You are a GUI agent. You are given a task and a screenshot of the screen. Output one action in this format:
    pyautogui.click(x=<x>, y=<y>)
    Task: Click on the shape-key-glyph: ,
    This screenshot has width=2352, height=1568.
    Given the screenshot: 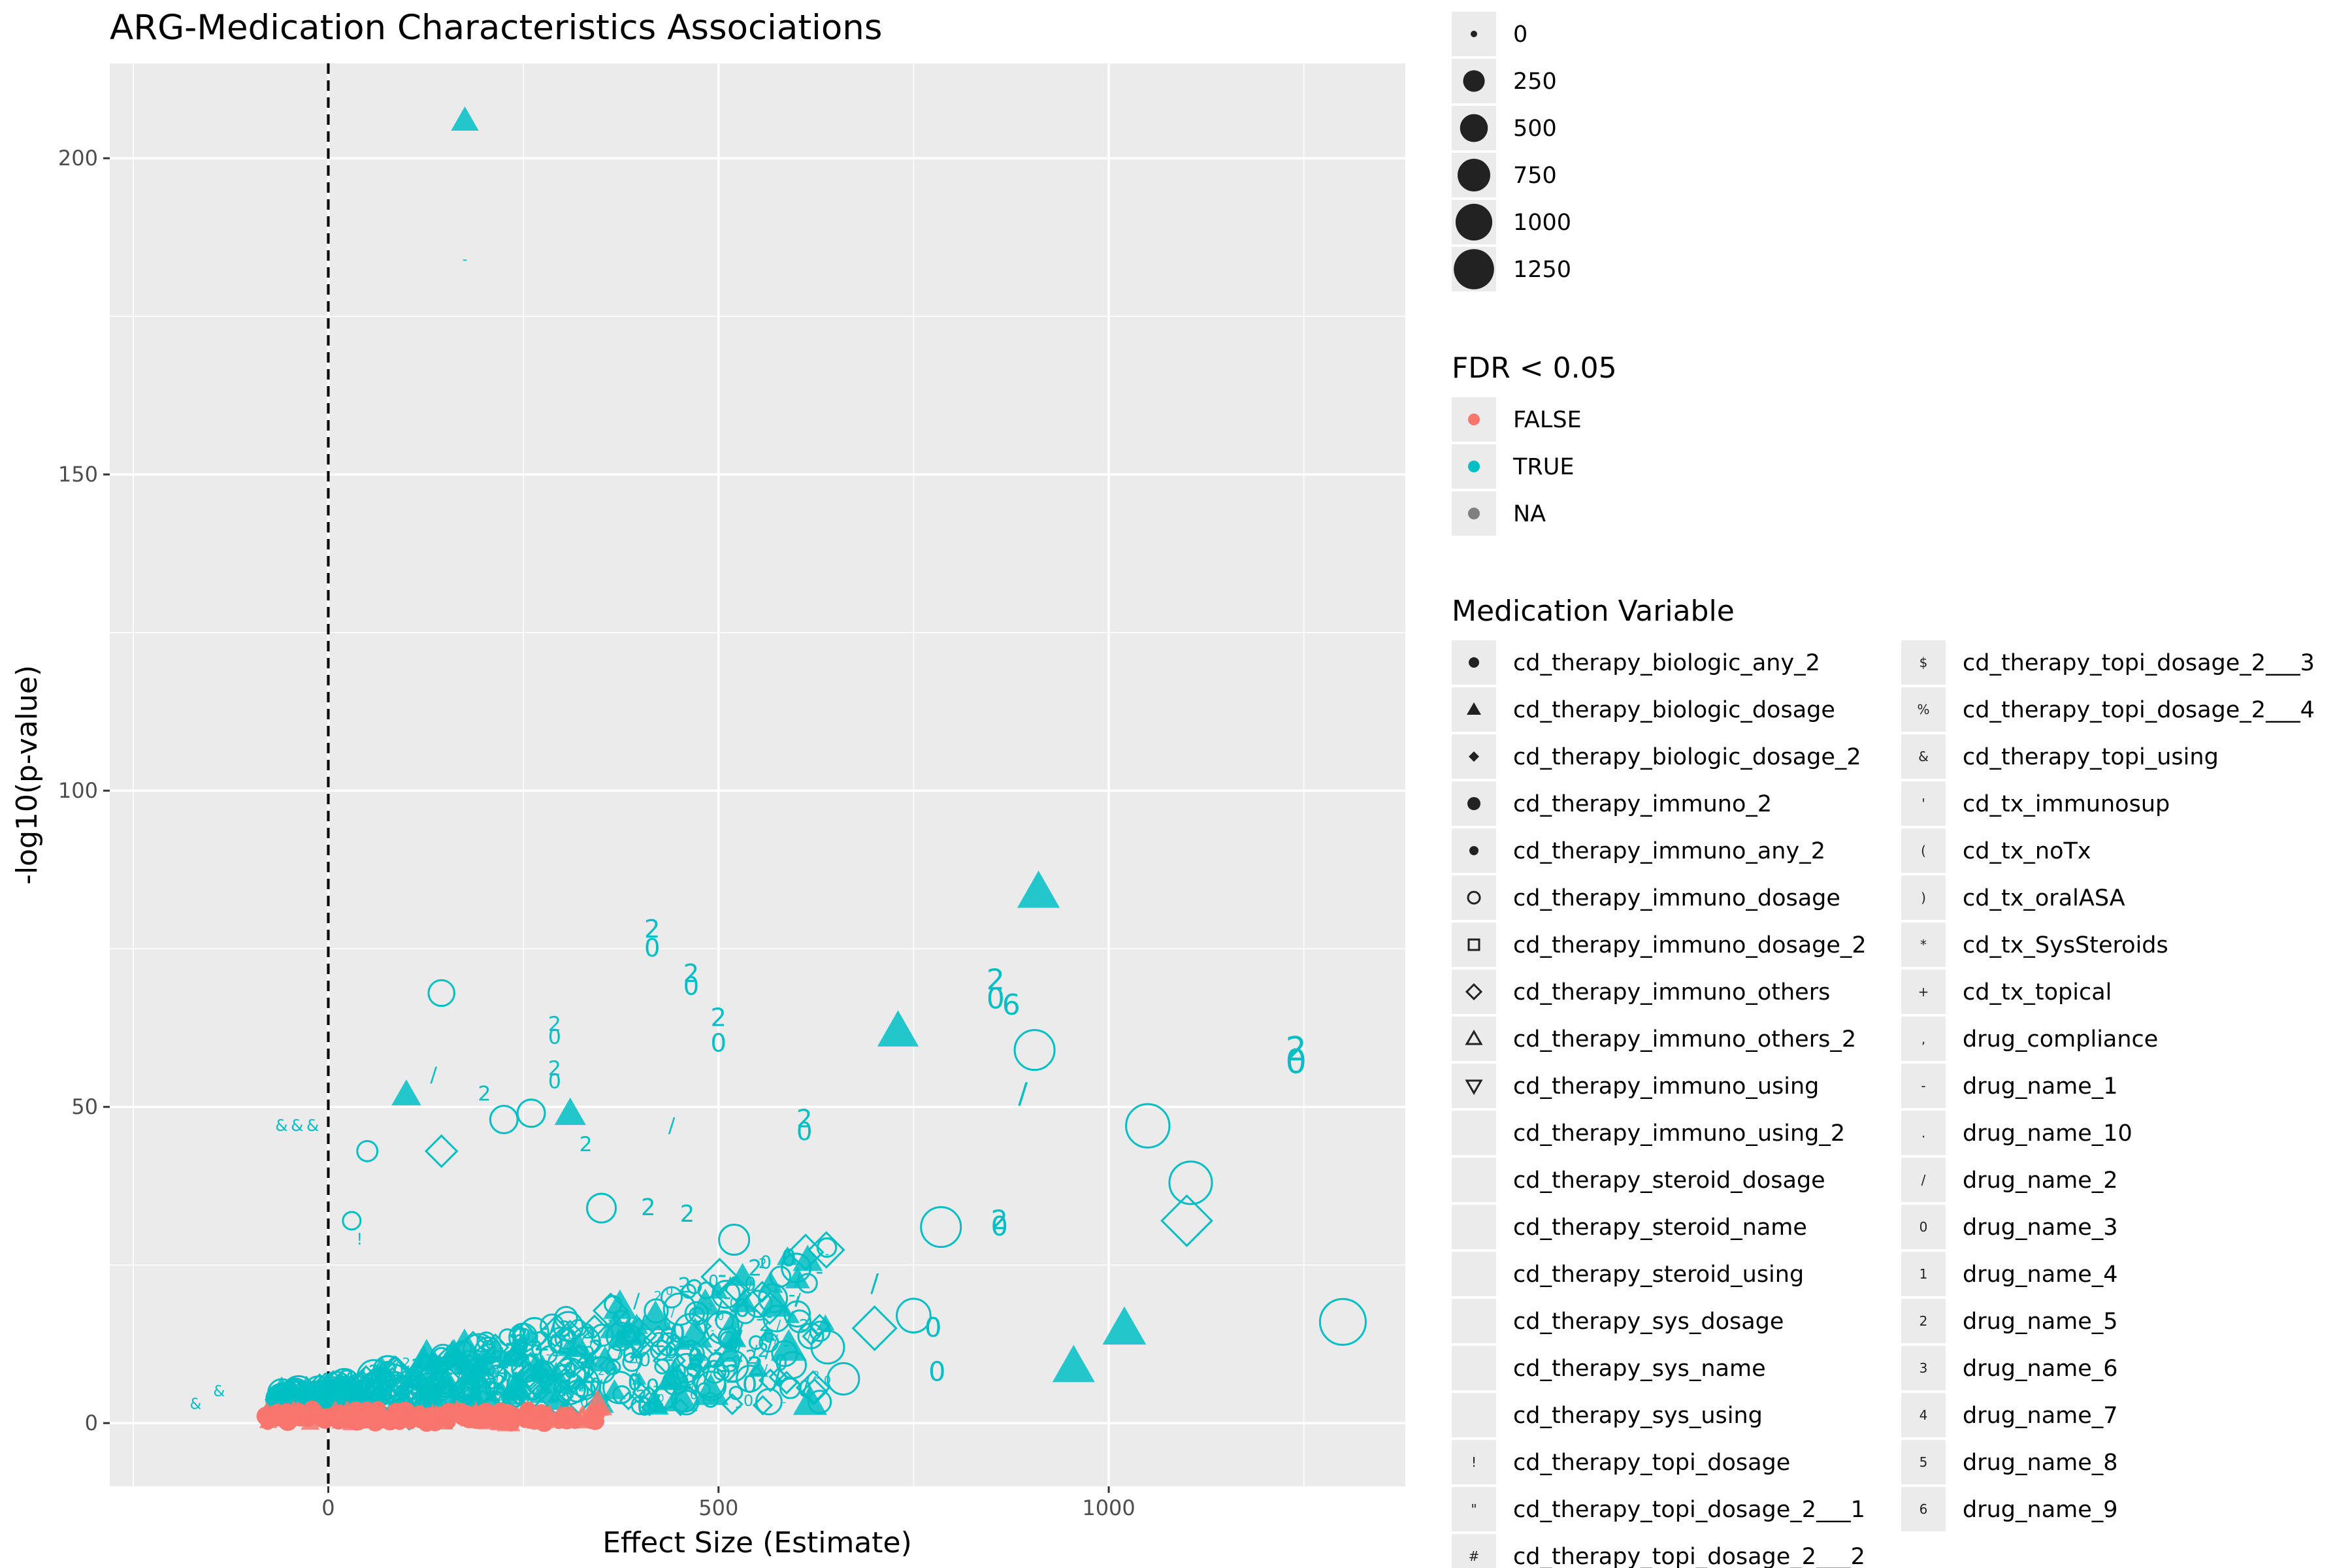 What is the action you would take?
    pyautogui.click(x=1923, y=1039)
    